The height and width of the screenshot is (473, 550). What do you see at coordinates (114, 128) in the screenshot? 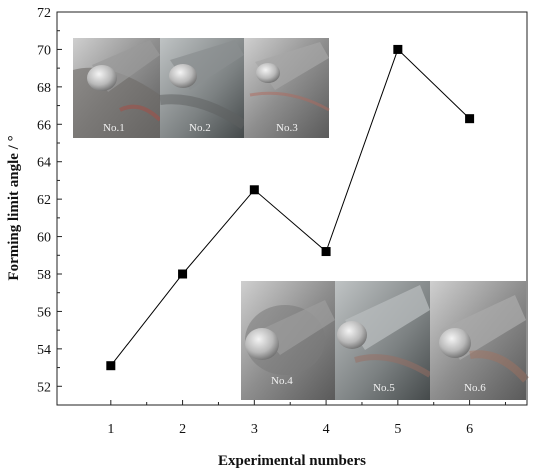
I see `photo-label-no1: No.1` at bounding box center [114, 128].